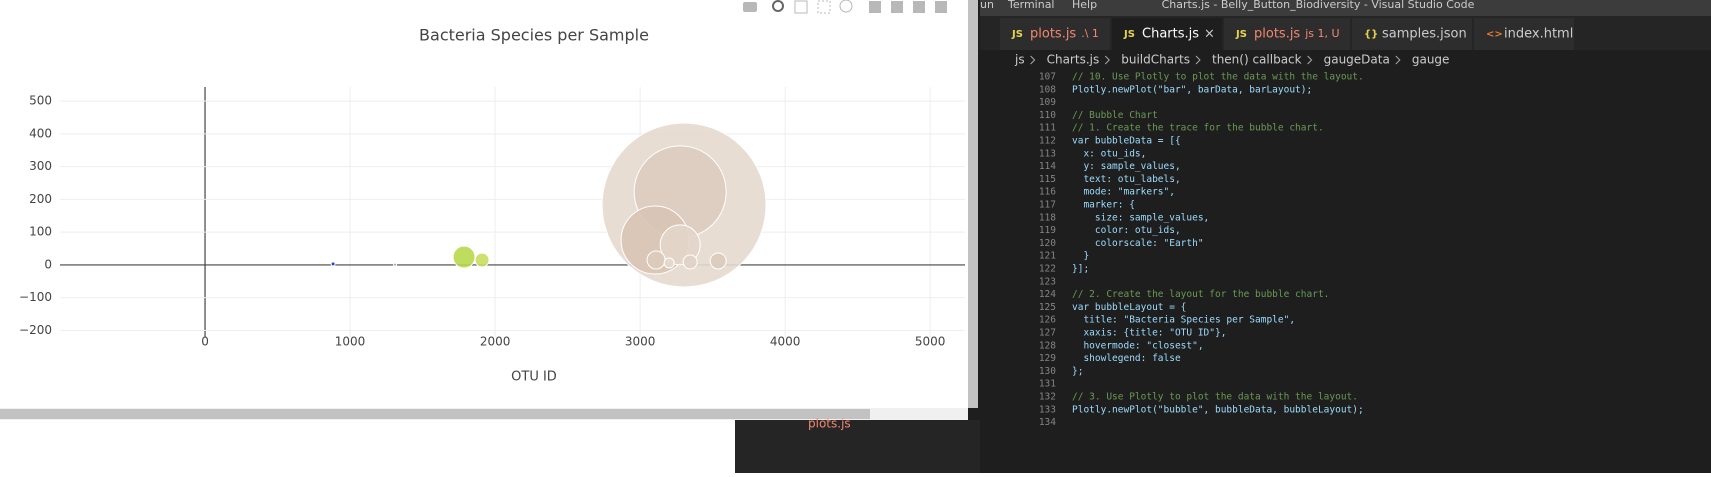 Image resolution: width=1711 pixels, height=477 pixels. I want to click on x-tick-label: 1000, so click(350, 342).